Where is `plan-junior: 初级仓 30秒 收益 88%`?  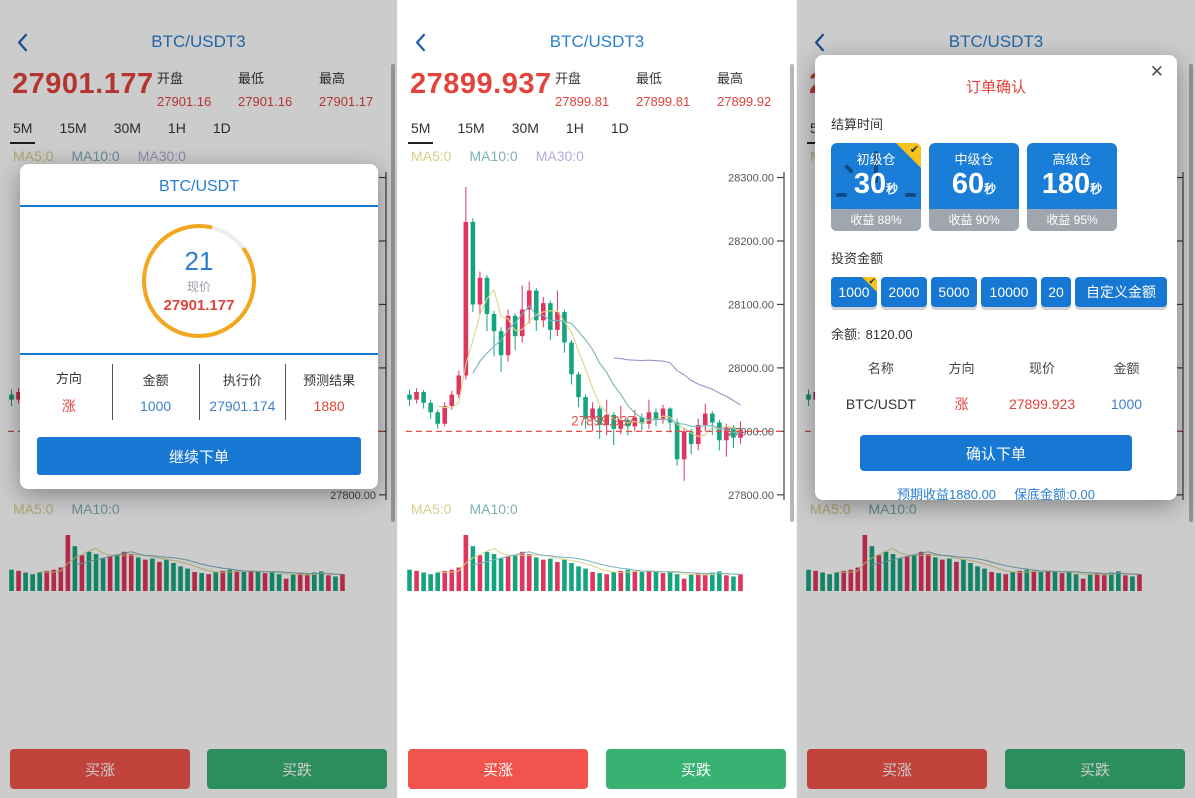
plan-junior: 初级仓 30秒 收益 88% is located at coordinates (876, 187).